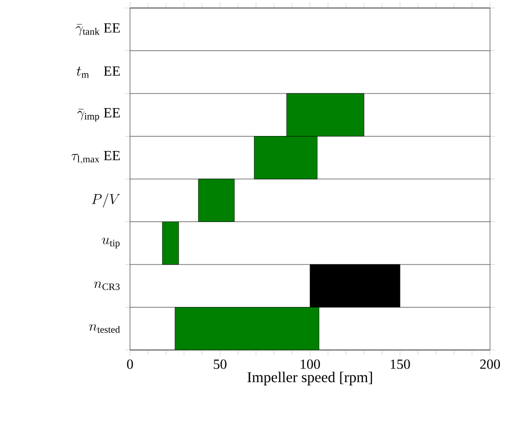 This screenshot has width=510, height=427. I want to click on y-tick-label: $n_{\mathrm{tested}}$, so click(104, 328).